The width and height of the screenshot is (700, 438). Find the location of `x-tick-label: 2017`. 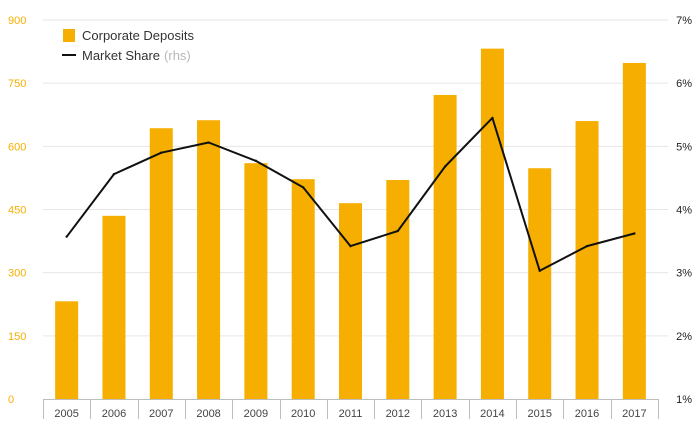

x-tick-label: 2017 is located at coordinates (634, 414).